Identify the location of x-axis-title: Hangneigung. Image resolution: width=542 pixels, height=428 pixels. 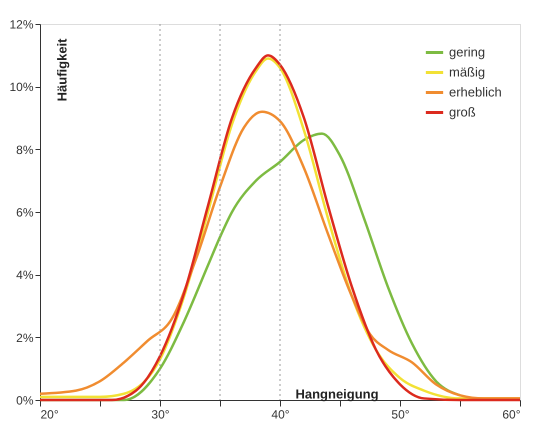
(337, 394).